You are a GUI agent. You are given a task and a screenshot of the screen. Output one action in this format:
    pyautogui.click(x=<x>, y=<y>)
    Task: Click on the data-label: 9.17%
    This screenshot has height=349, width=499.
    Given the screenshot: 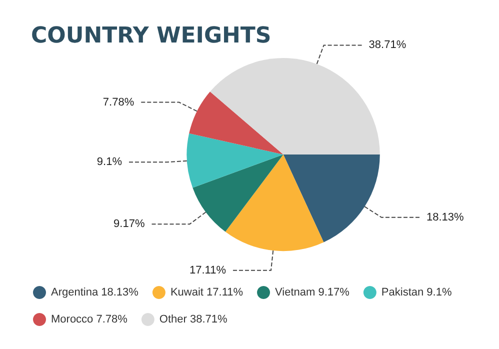 What is the action you would take?
    pyautogui.click(x=129, y=224)
    